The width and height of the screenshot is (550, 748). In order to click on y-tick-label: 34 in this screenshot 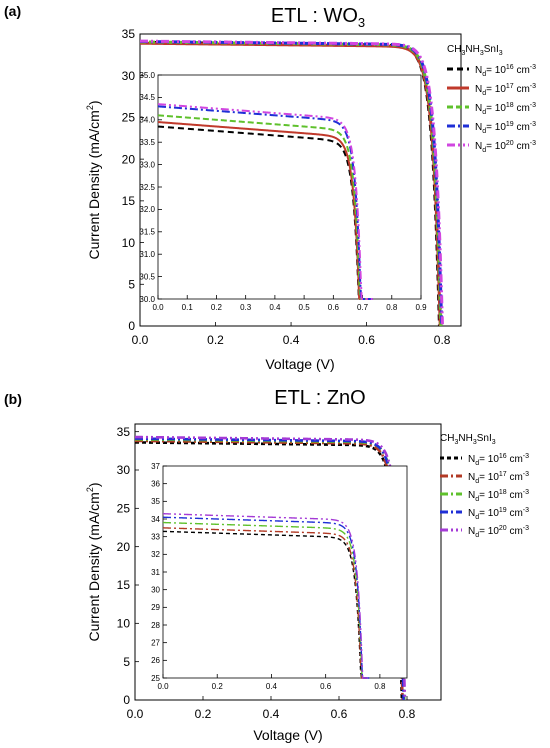, I will do `click(155, 519)`.